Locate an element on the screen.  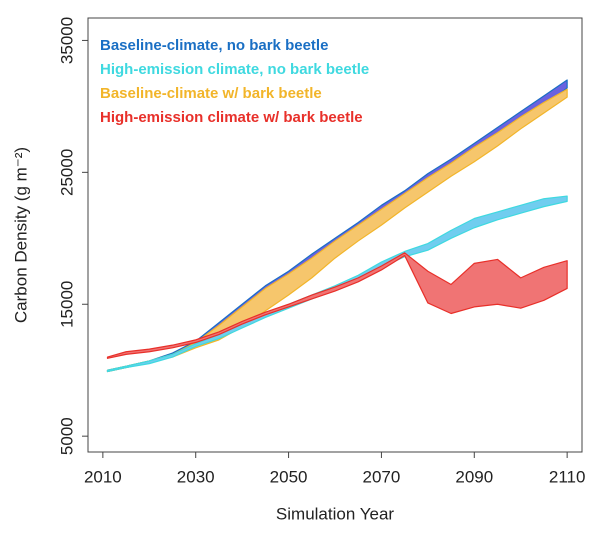
legend-entry: High-emission climate w/ bark beetle is located at coordinates (231, 117).